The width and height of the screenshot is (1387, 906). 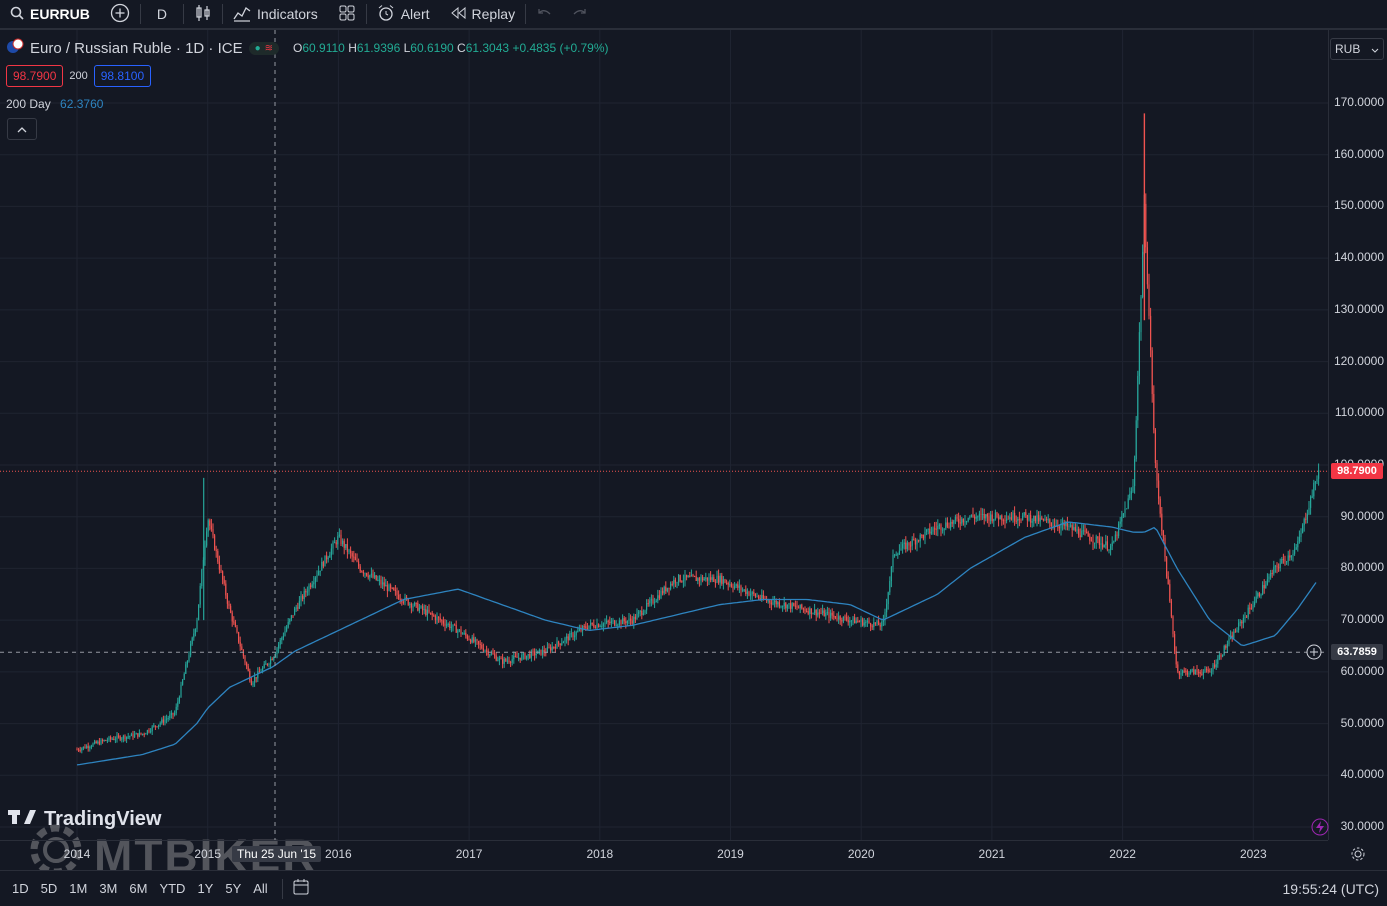 What do you see at coordinates (122, 76) in the screenshot?
I see `buy-price: 98.8100` at bounding box center [122, 76].